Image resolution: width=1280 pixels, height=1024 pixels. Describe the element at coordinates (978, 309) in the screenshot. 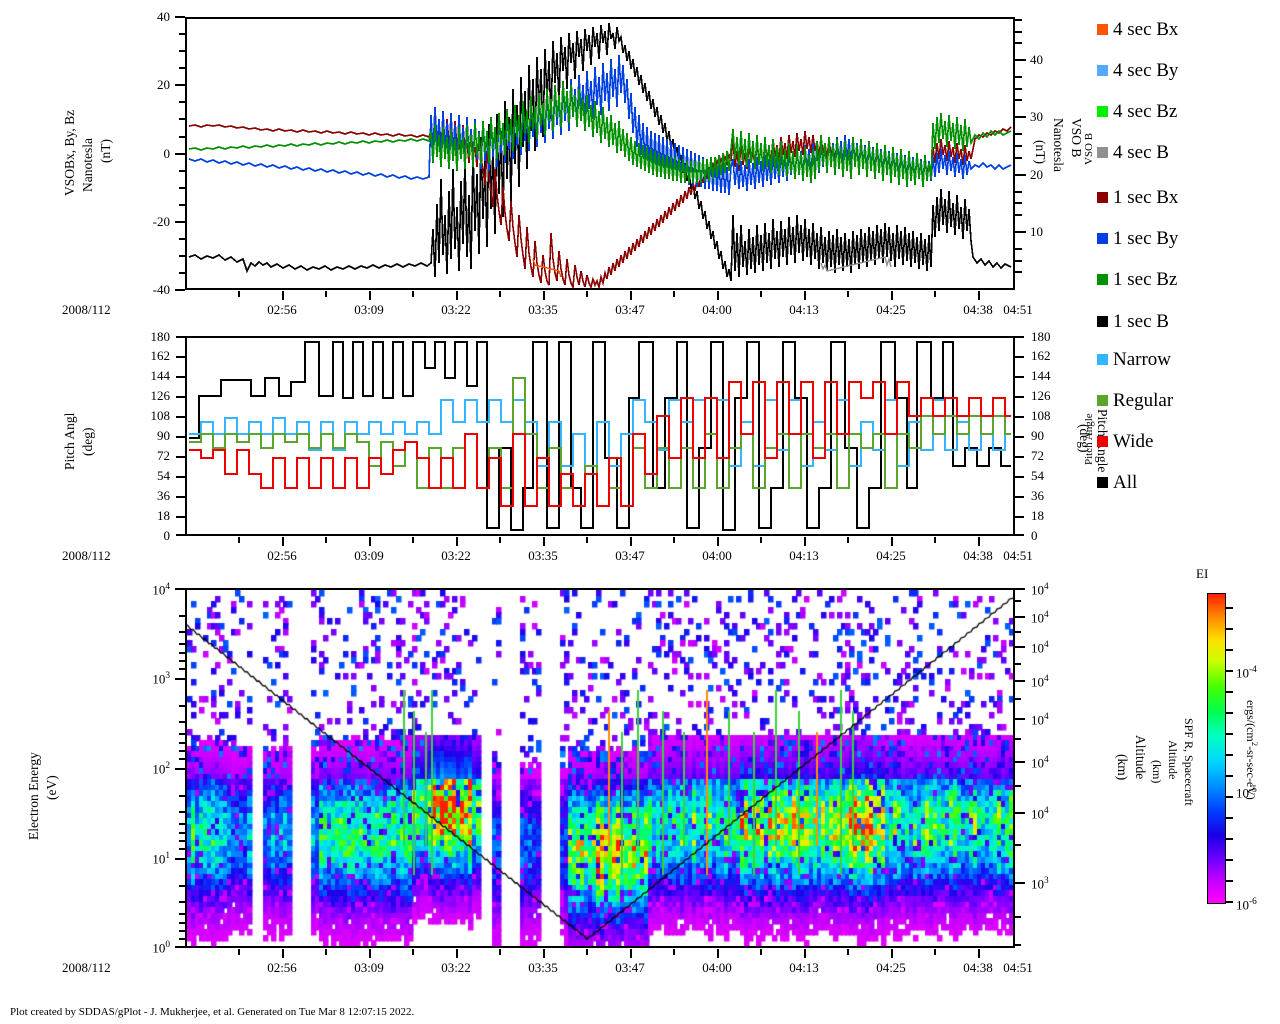

I see `p1-xtick-8: 04:38` at that location.